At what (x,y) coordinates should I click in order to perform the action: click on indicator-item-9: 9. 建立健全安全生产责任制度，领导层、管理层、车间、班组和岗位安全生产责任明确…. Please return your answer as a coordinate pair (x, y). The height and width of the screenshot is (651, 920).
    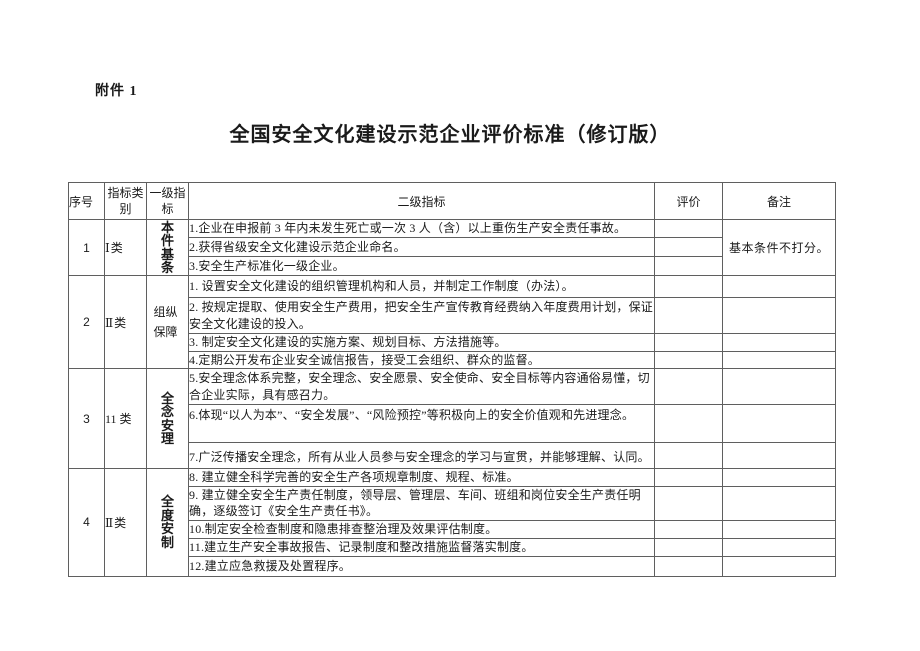
    Looking at the image, I should click on (421, 503).